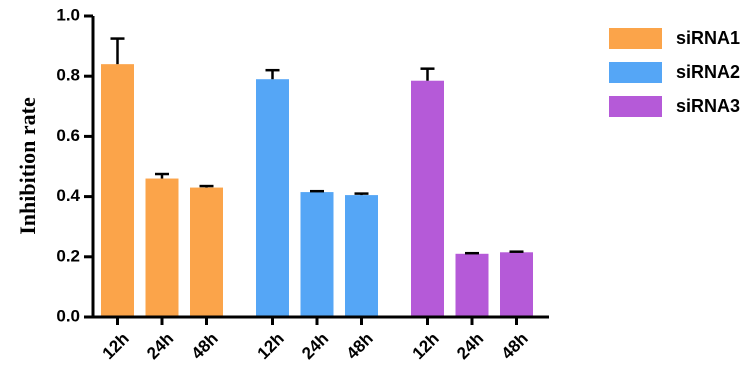 This screenshot has width=751, height=378. I want to click on bar-siRNA2-24h, so click(317, 254).